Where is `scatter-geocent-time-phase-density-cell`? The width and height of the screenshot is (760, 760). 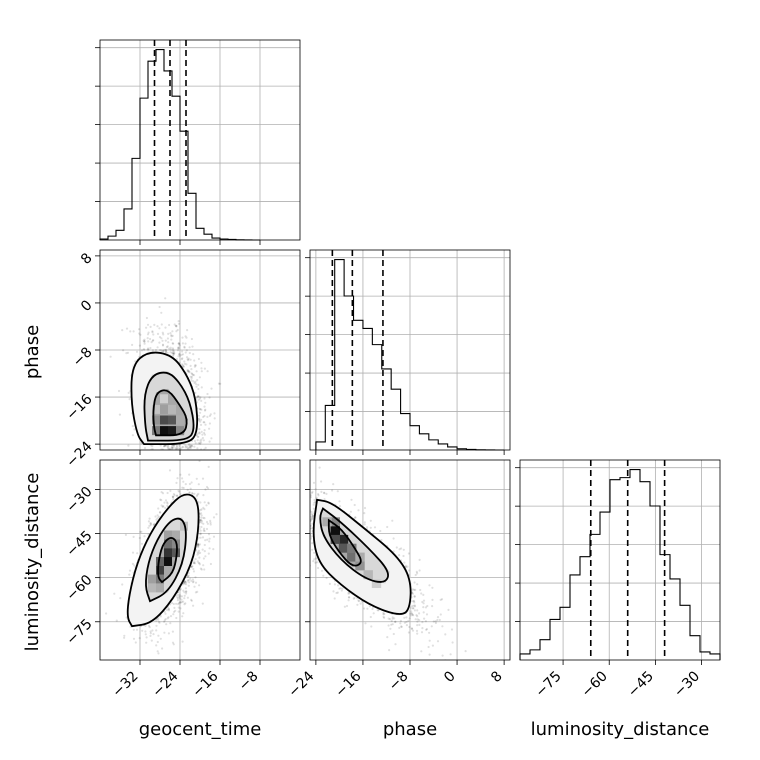 scatter-geocent-time-phase-density-cell is located at coordinates (164, 409).